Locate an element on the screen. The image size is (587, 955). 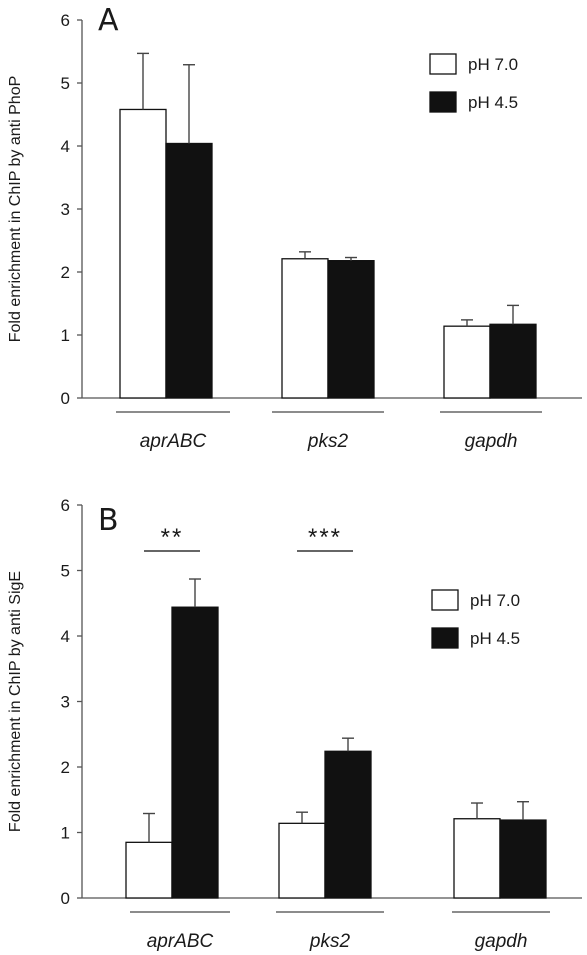
panel-b-y-tick-label: 4 is located at coordinates (65, 636).